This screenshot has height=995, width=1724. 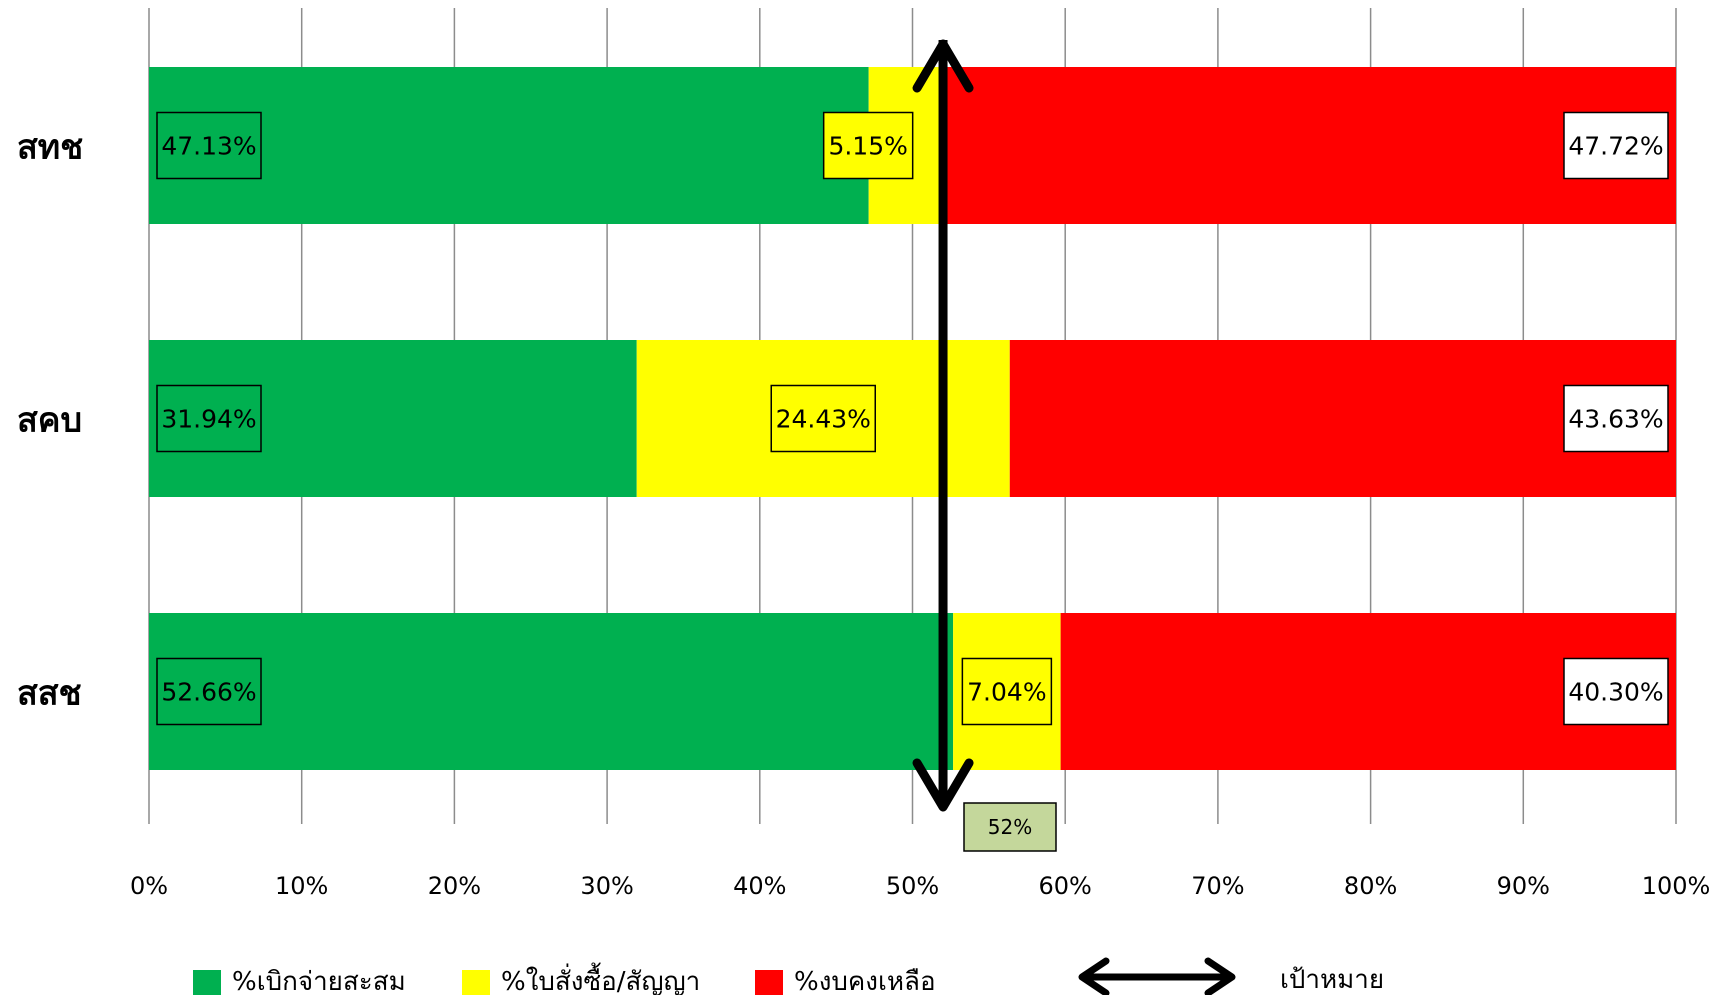 I want to click on category-label: สคบ, so click(x=49, y=421).